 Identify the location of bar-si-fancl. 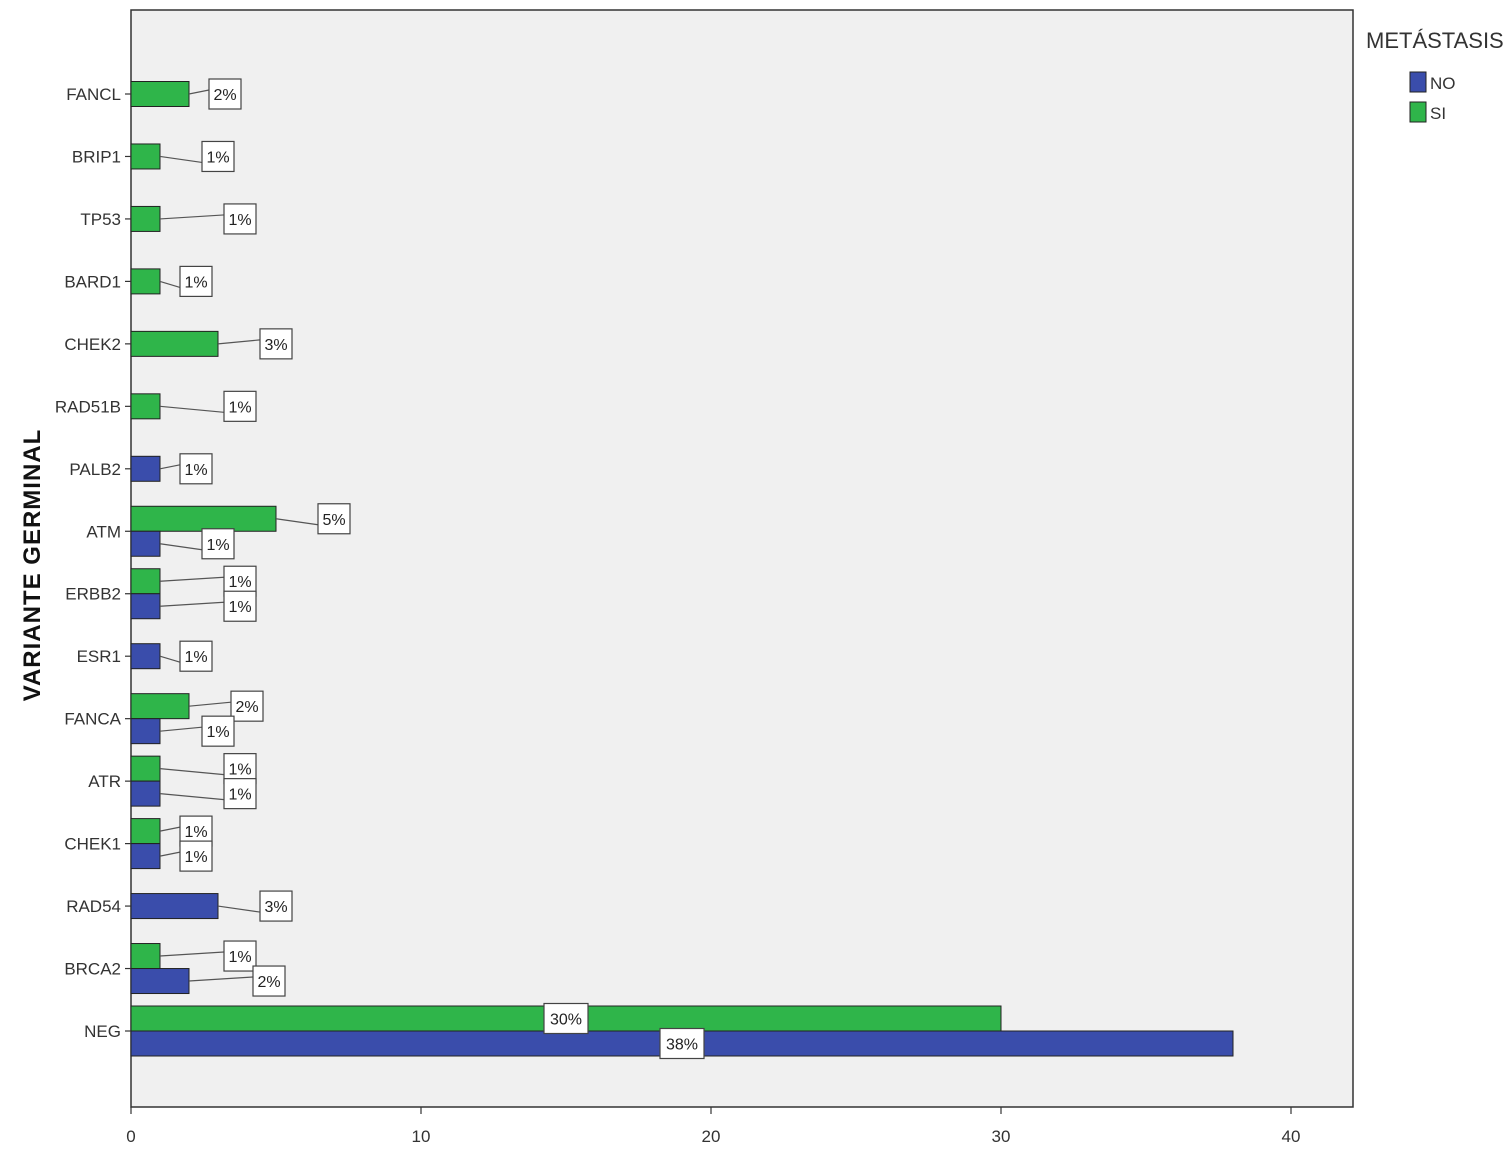
(160, 94).